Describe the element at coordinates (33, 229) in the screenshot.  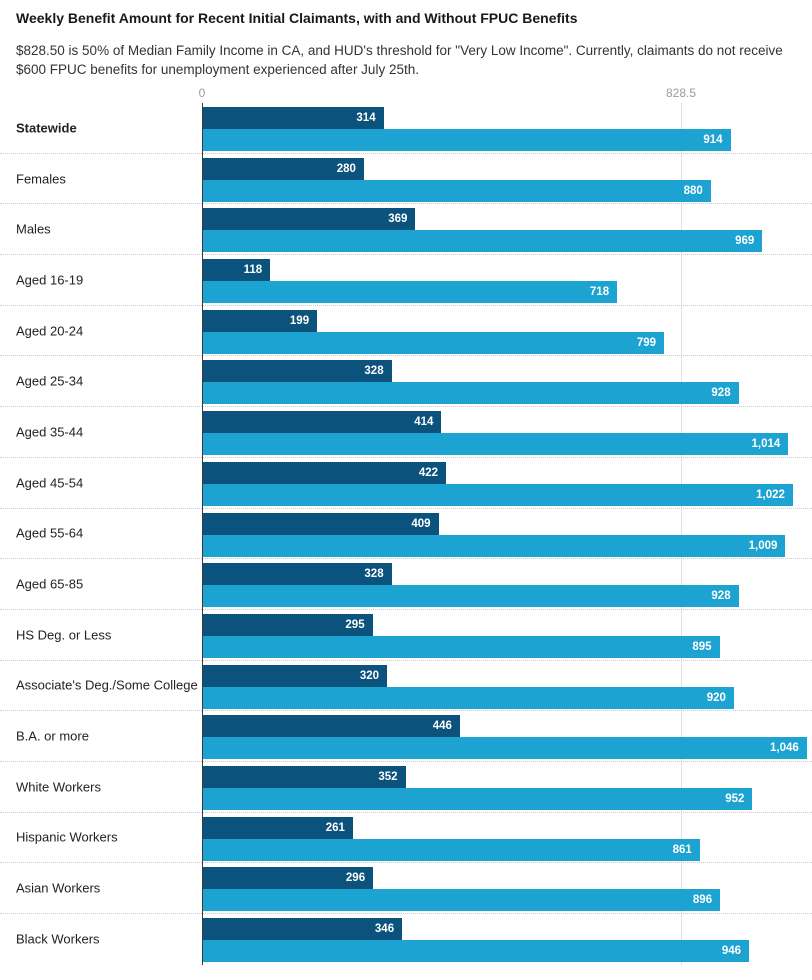
I see `category-label: Males` at that location.